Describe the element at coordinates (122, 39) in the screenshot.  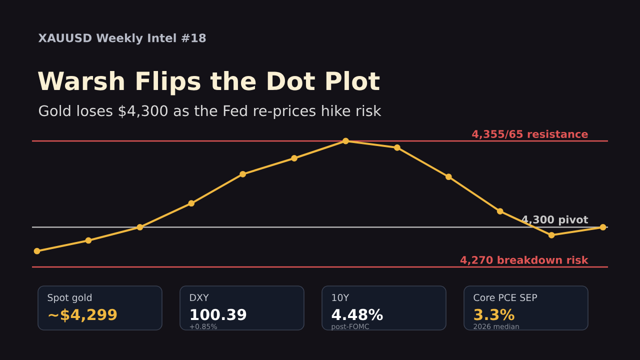
I see `text: XAUUSD Weekly Intel #18` at that location.